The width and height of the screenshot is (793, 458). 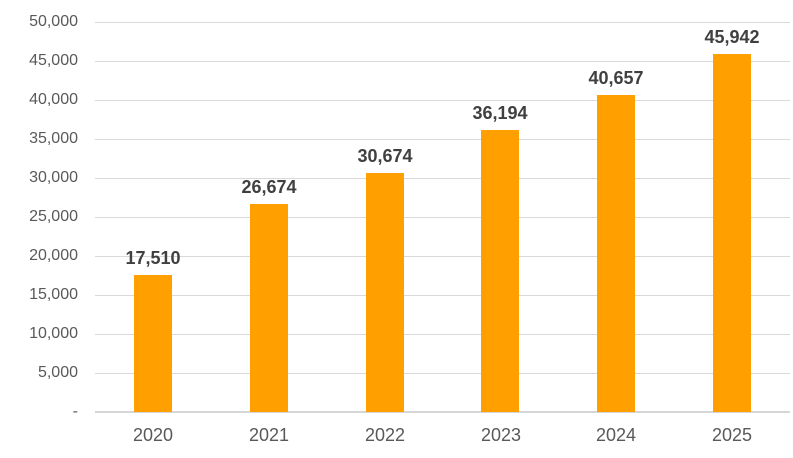 I want to click on x-axis-label-2025: 2025, so click(x=732, y=435).